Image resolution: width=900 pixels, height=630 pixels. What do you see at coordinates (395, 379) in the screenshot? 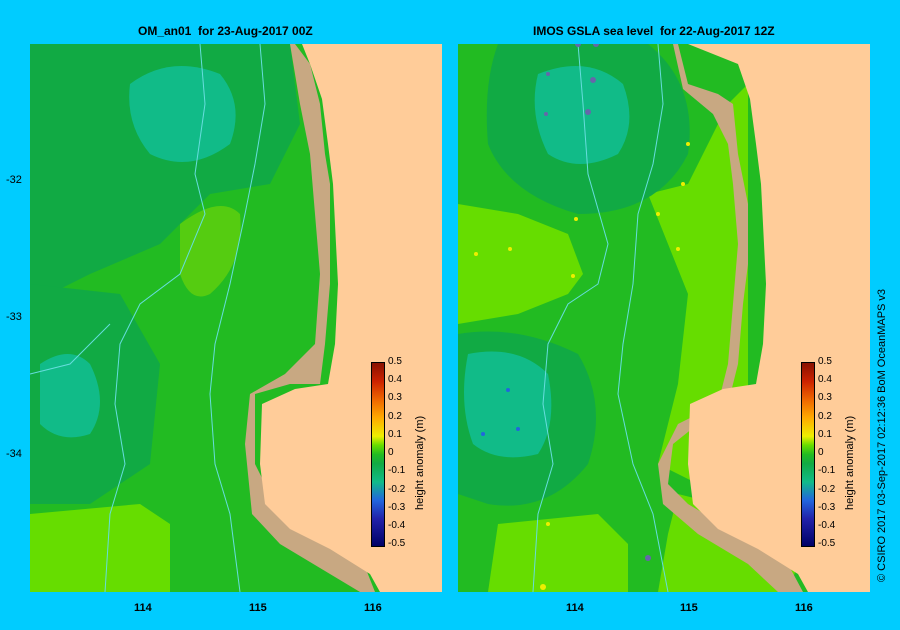
I see `left-cbar-tick: 0.4` at bounding box center [395, 379].